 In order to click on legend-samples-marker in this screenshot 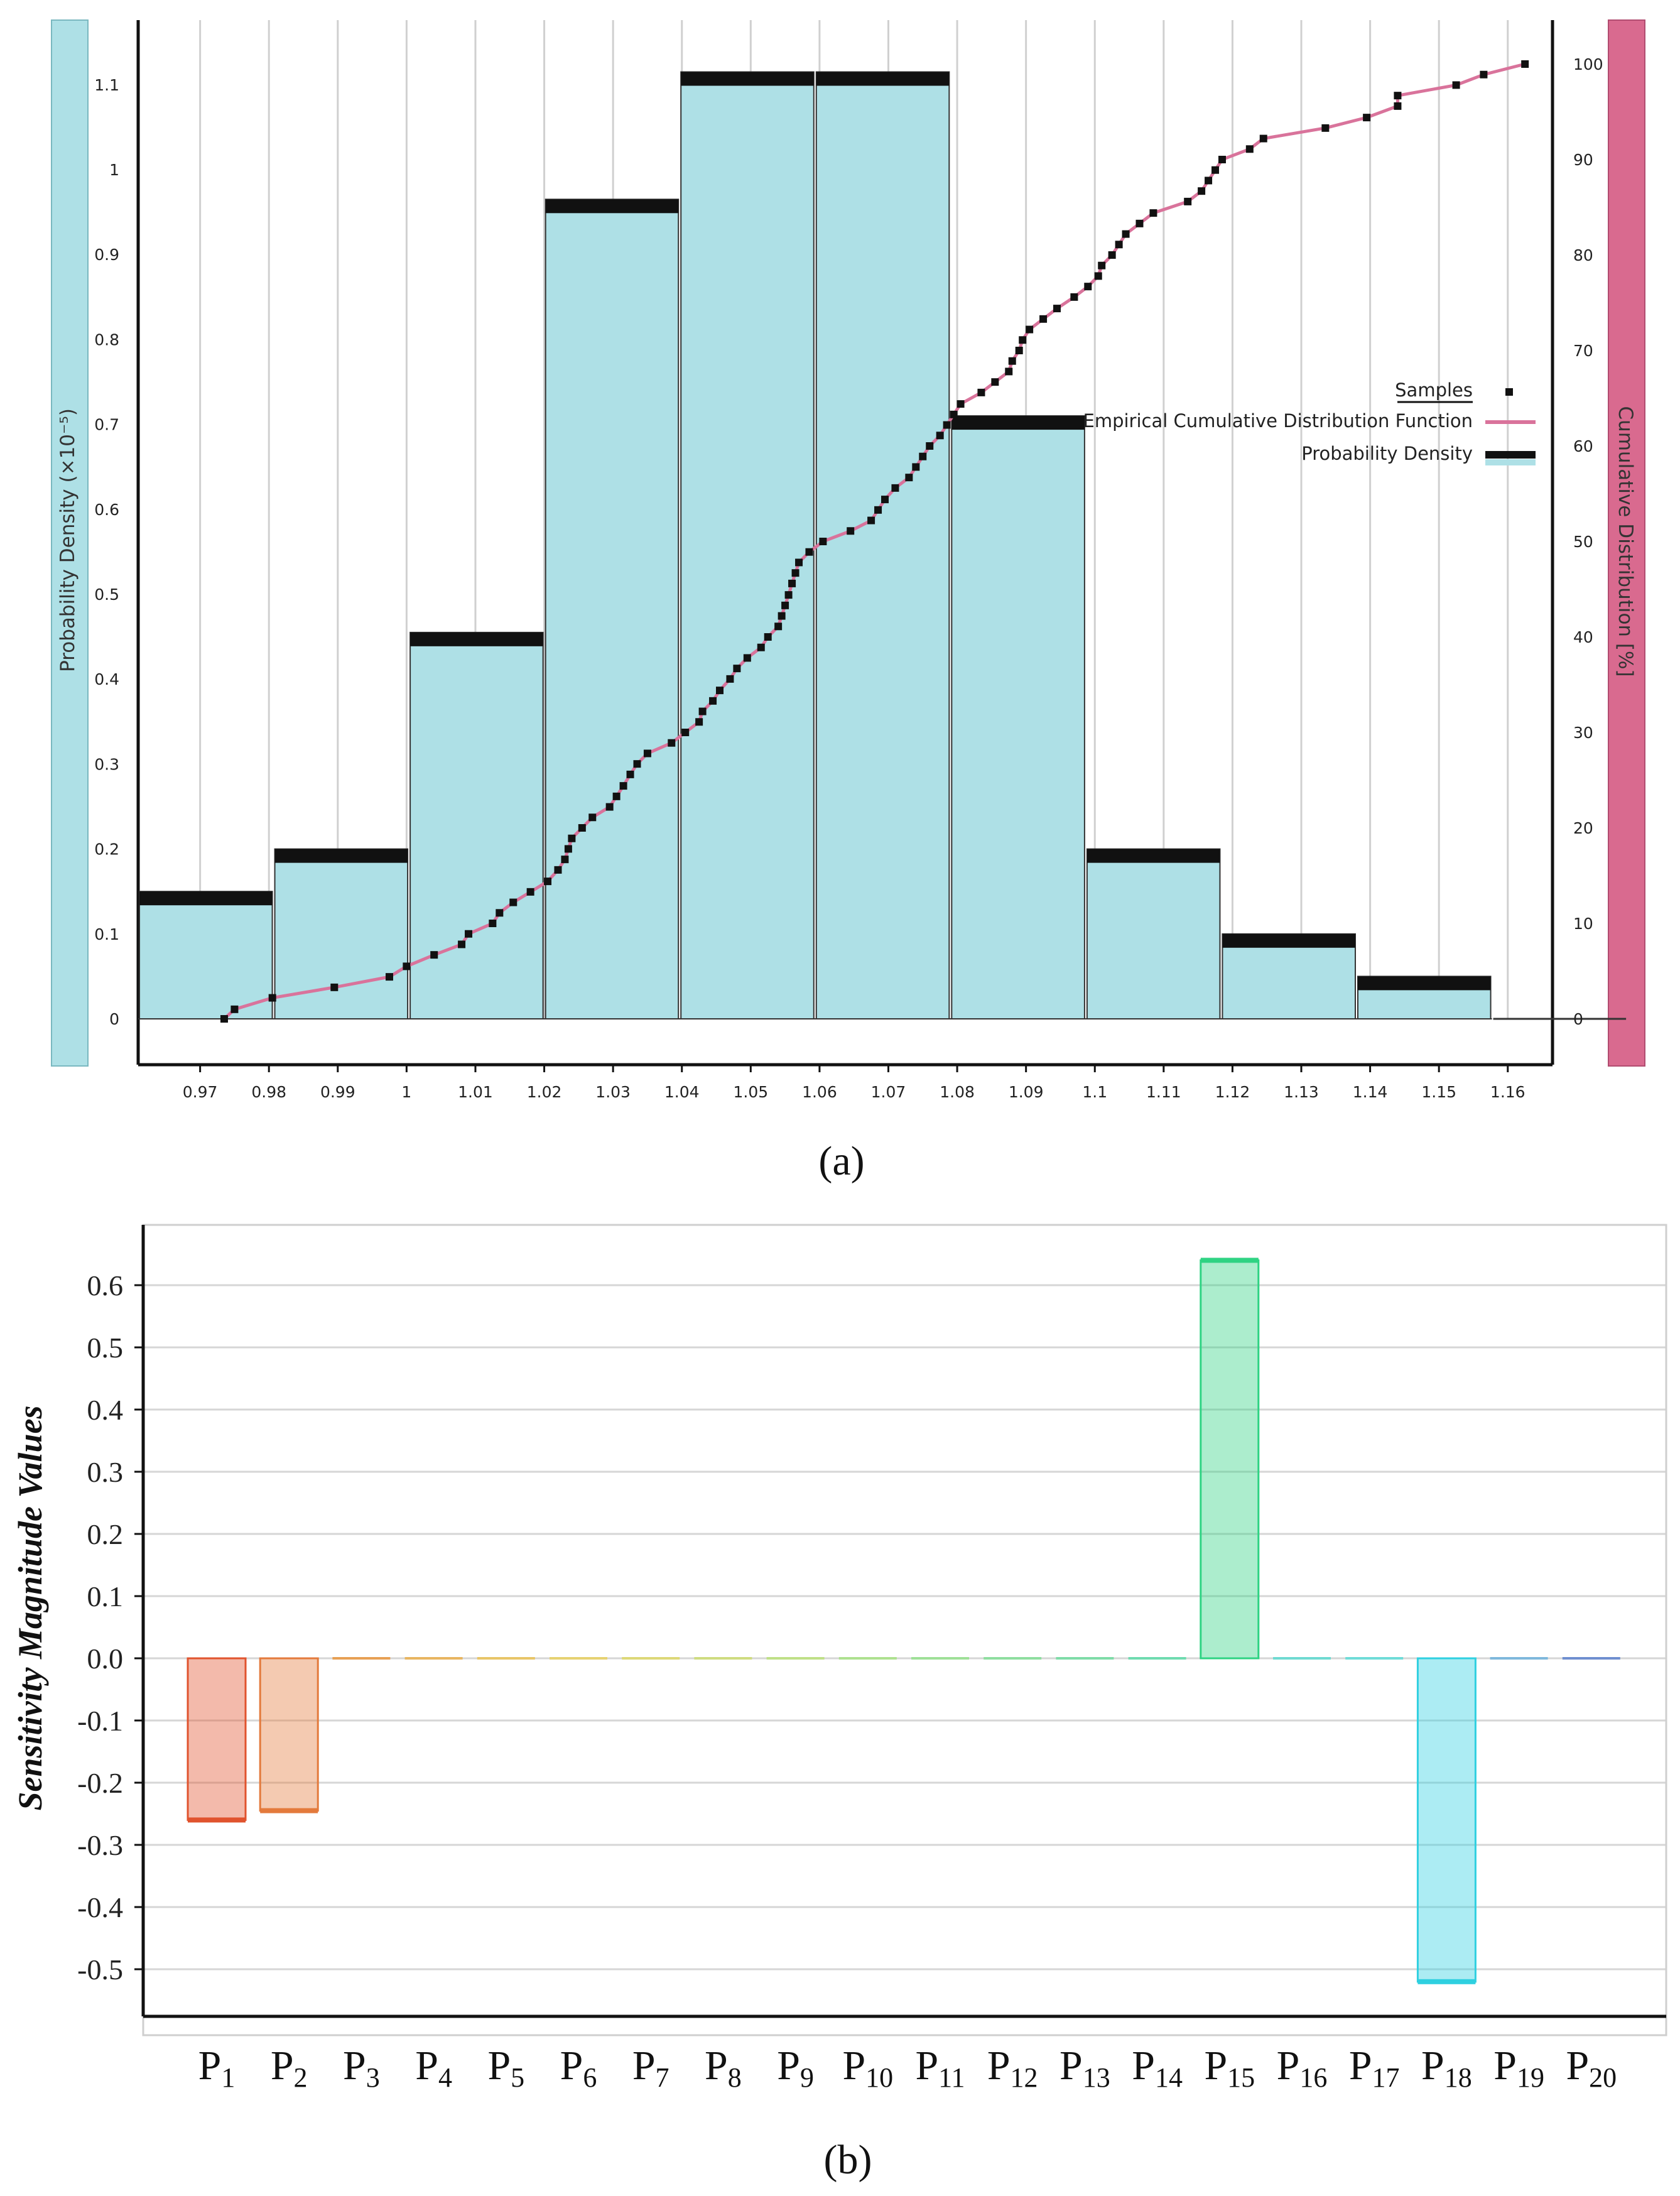, I will do `click(1509, 392)`.